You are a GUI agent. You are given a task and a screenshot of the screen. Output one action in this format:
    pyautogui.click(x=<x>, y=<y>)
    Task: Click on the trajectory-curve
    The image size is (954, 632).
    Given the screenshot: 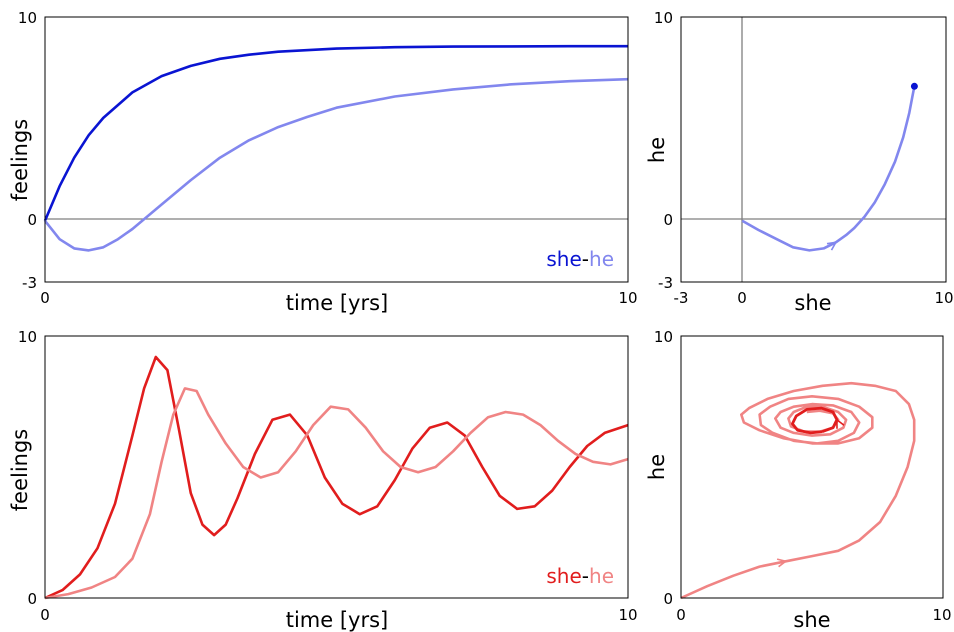 What is the action you would take?
    pyautogui.click(x=828, y=169)
    